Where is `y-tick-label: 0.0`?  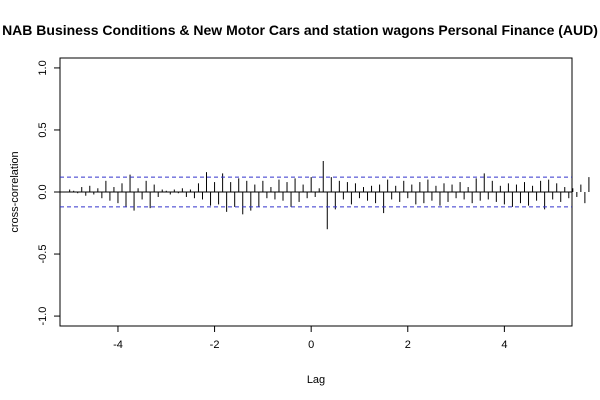 y-tick-label: 0.0 is located at coordinates (43, 191).